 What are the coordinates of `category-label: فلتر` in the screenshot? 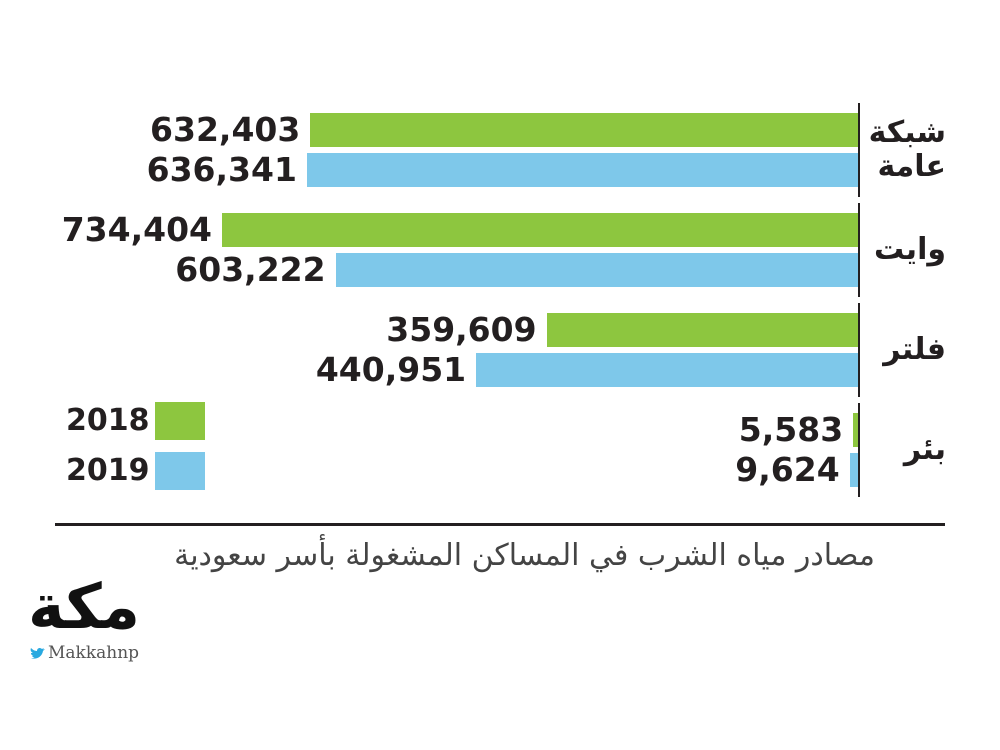 It's located at (914, 349).